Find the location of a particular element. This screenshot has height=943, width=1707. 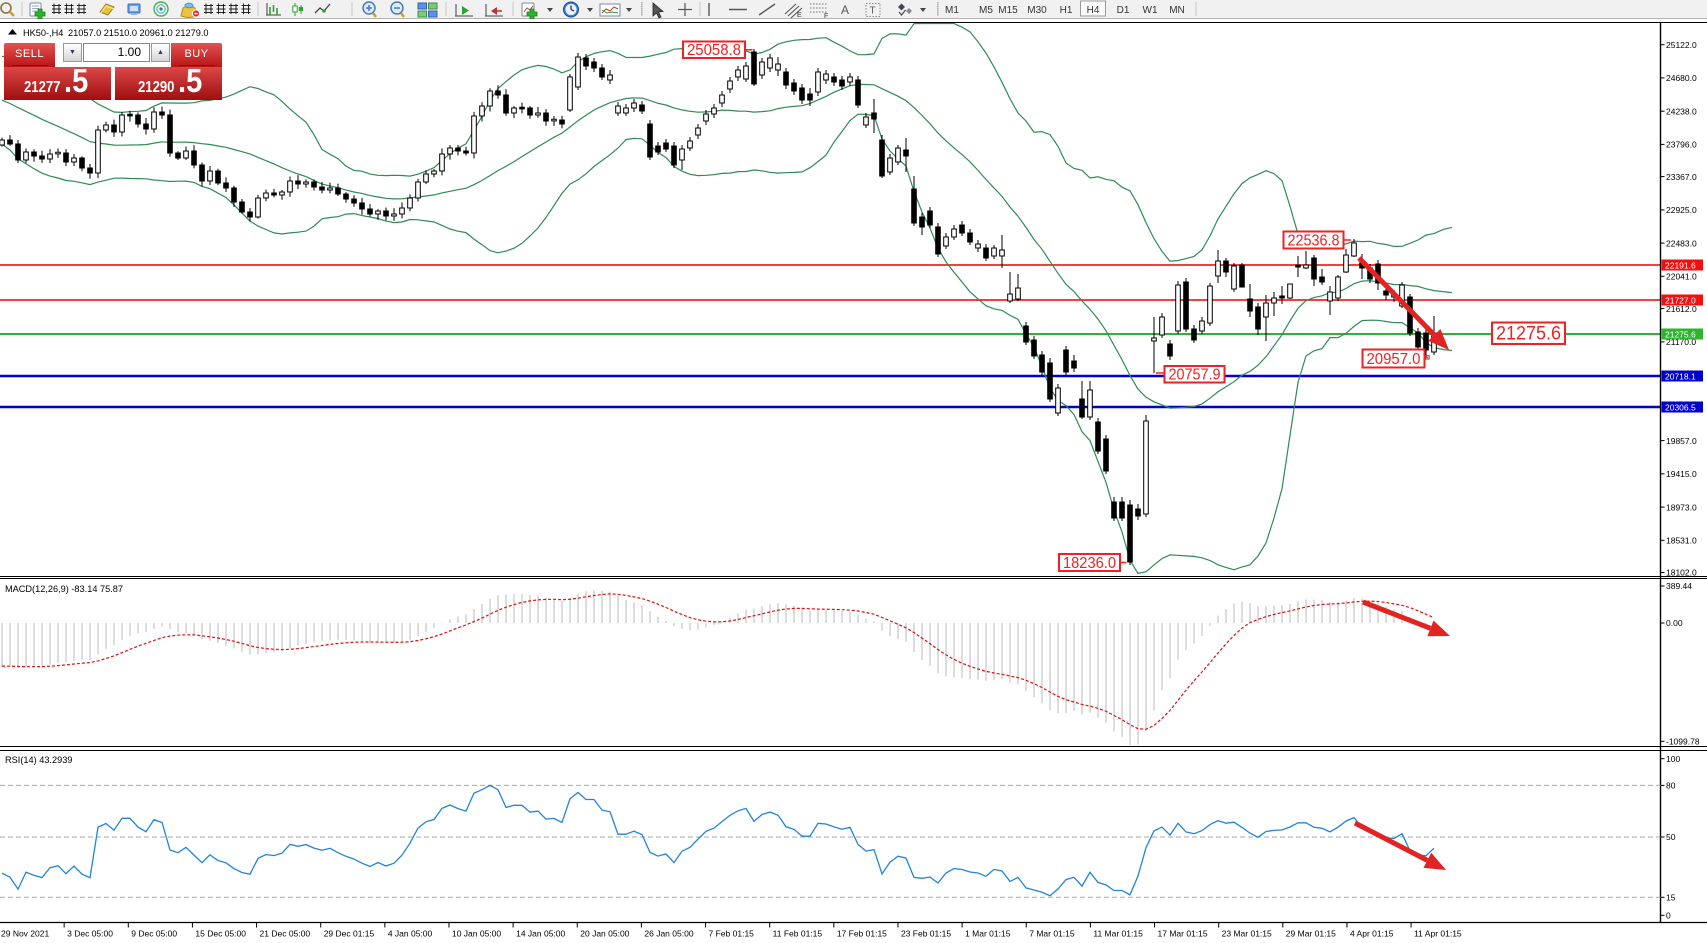

svg-text: H1 is located at coordinates (1066, 10).